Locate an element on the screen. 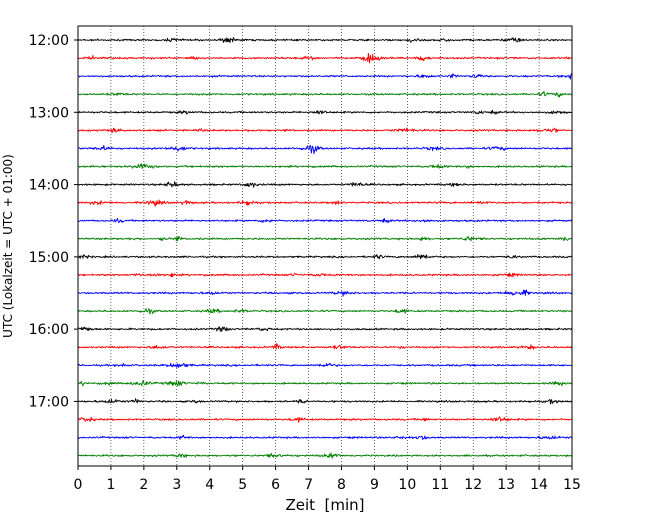 Image resolution: width=650 pixels, height=520 pixels. x-tick-label: 2 is located at coordinates (143, 485).